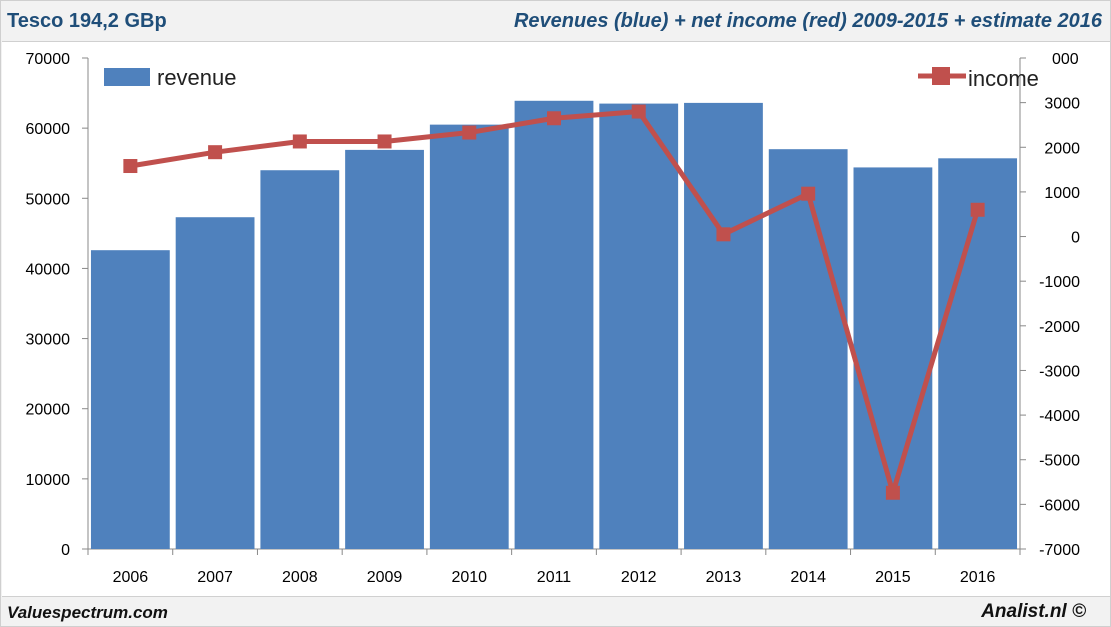  Describe the element at coordinates (1065, 59) in the screenshot. I see `right-tick-label: 000` at that location.